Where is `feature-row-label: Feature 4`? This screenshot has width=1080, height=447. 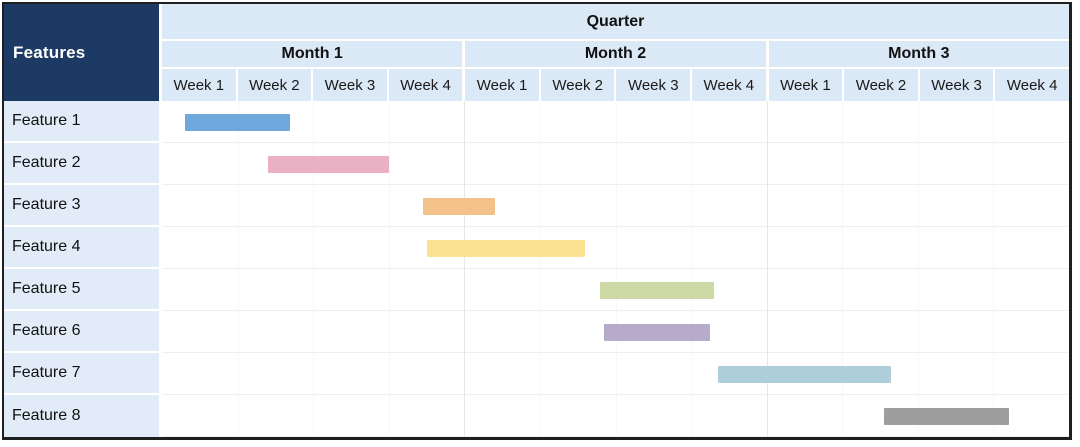
feature-row-label: Feature 4 is located at coordinates (81, 248).